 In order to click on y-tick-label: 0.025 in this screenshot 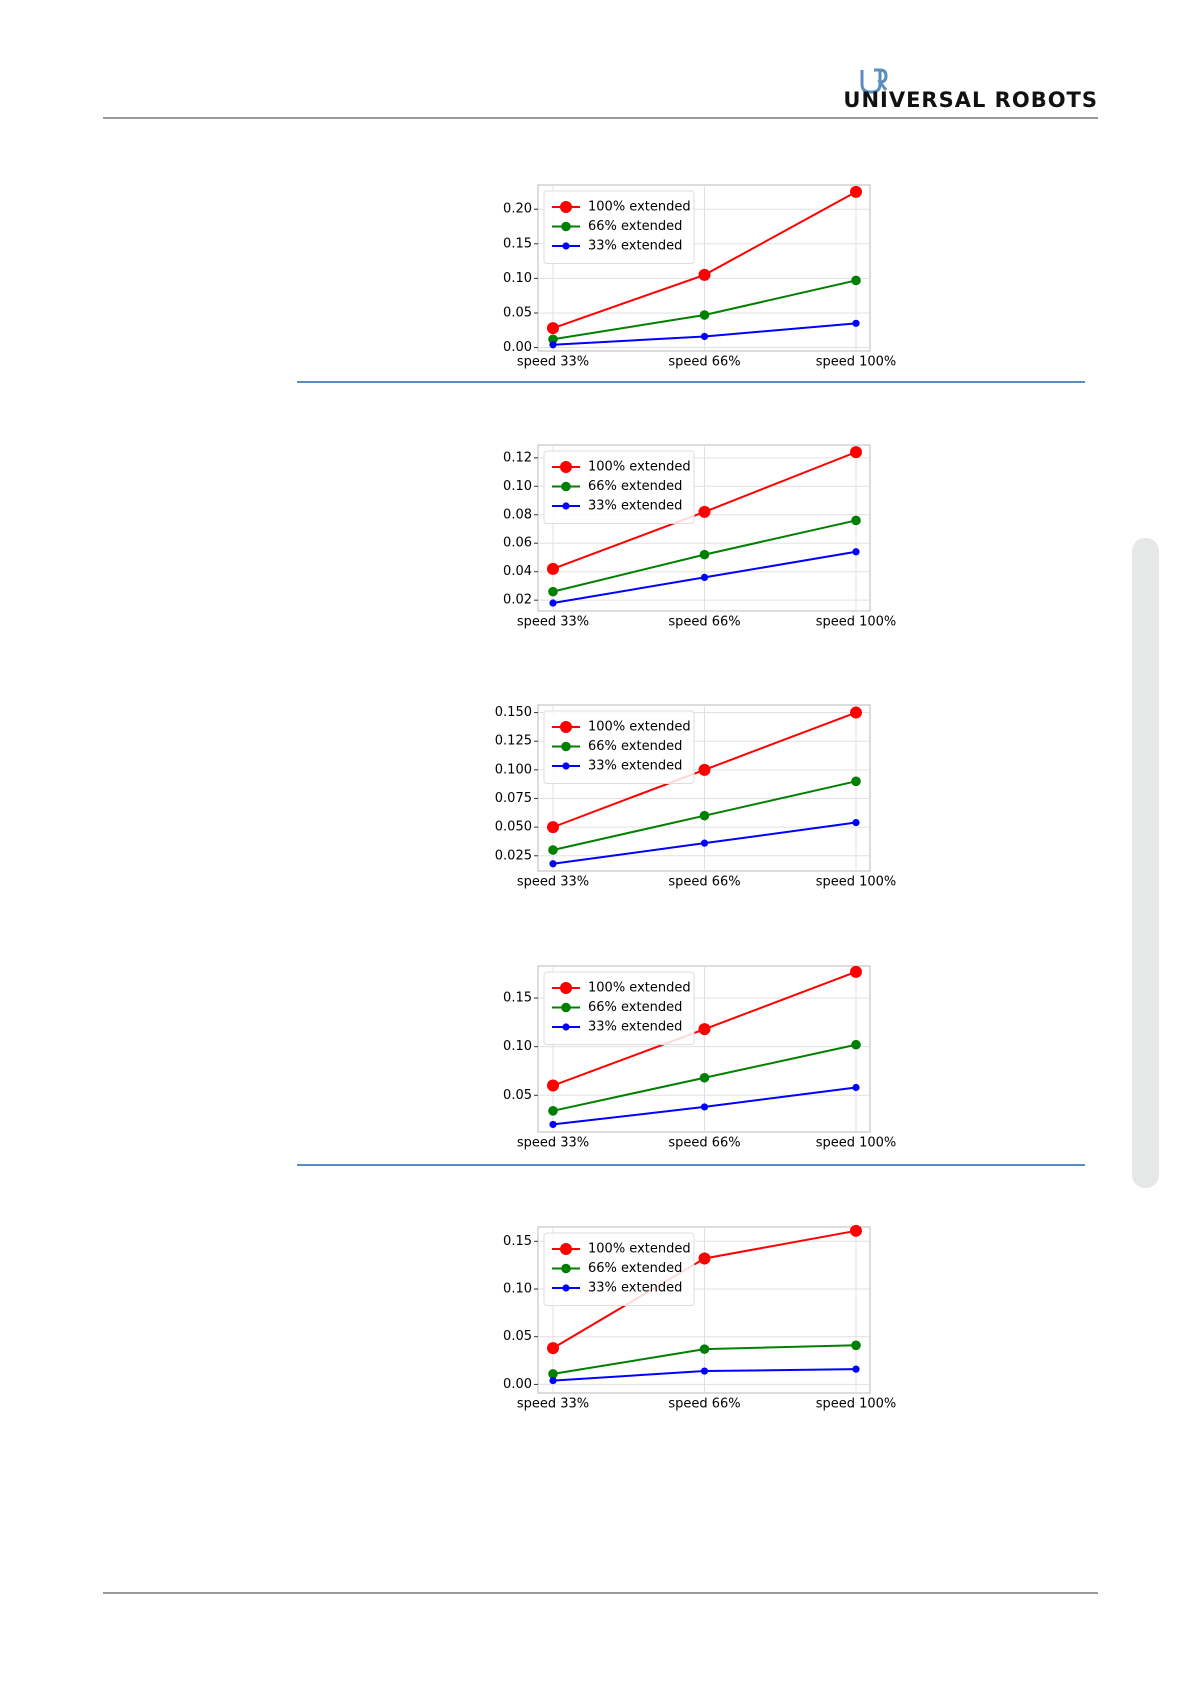, I will do `click(513, 855)`.